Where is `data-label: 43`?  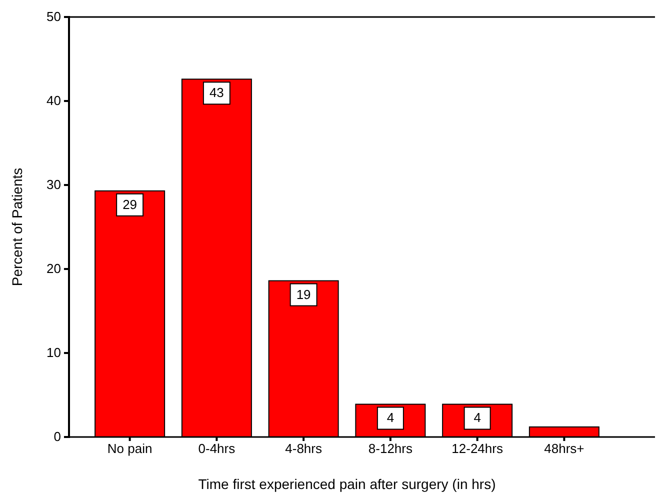 data-label: 43 is located at coordinates (216, 92).